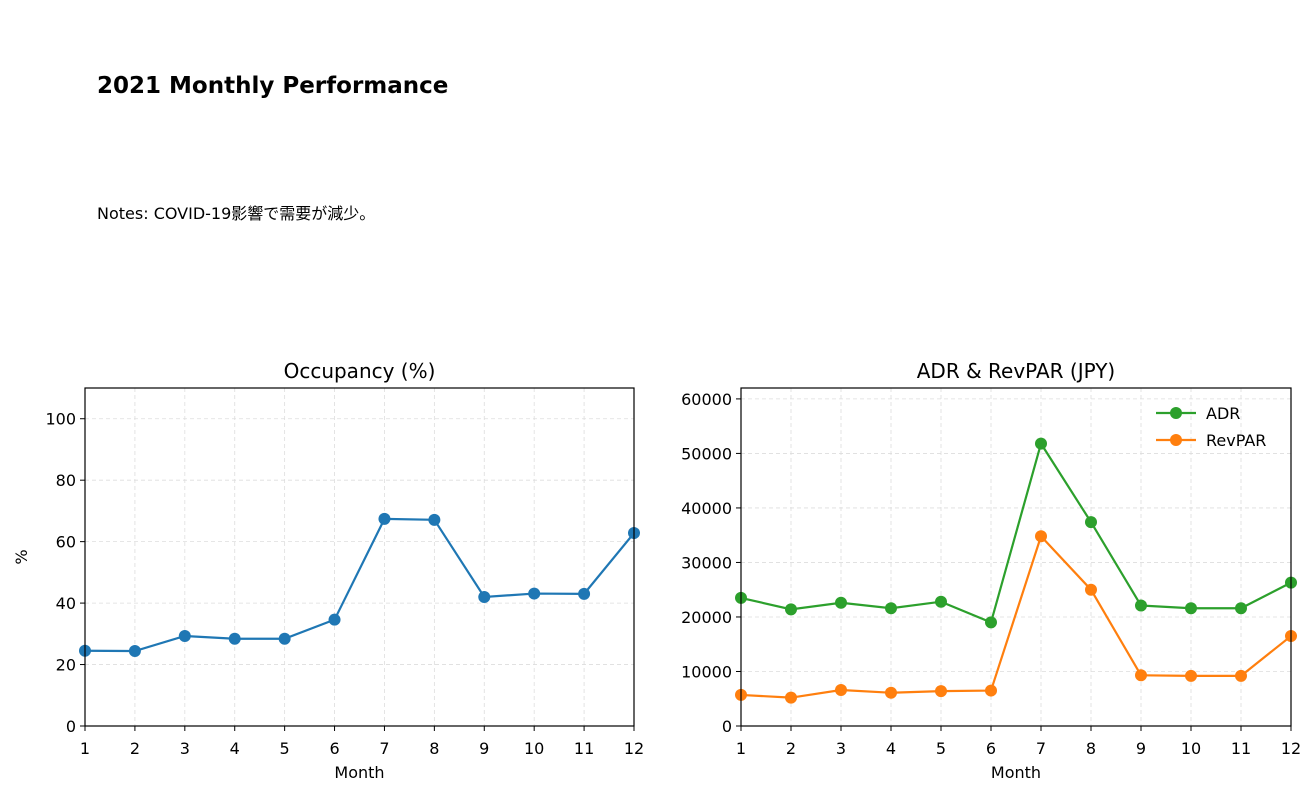 The image size is (1315, 795). Describe the element at coordinates (66, 603) in the screenshot. I see `y-tick-label: 40` at that location.